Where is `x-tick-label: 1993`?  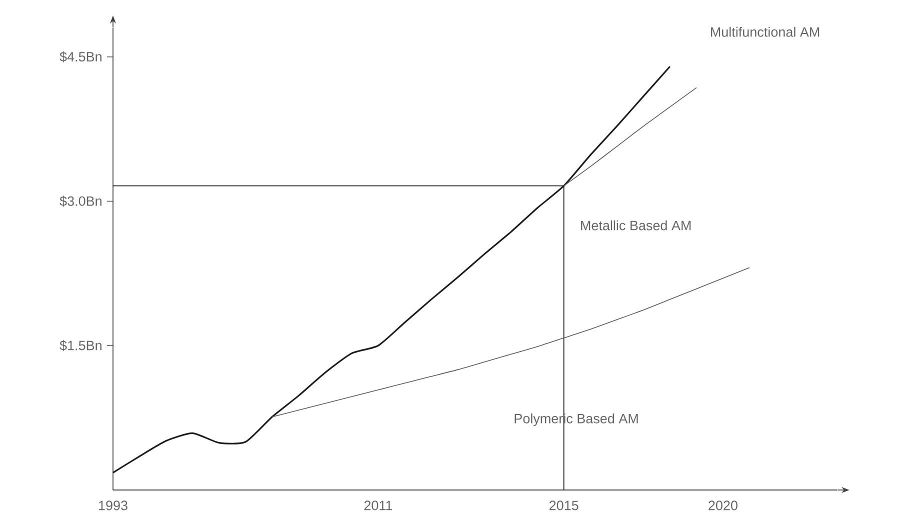
x-tick-label: 1993 is located at coordinates (113, 505).